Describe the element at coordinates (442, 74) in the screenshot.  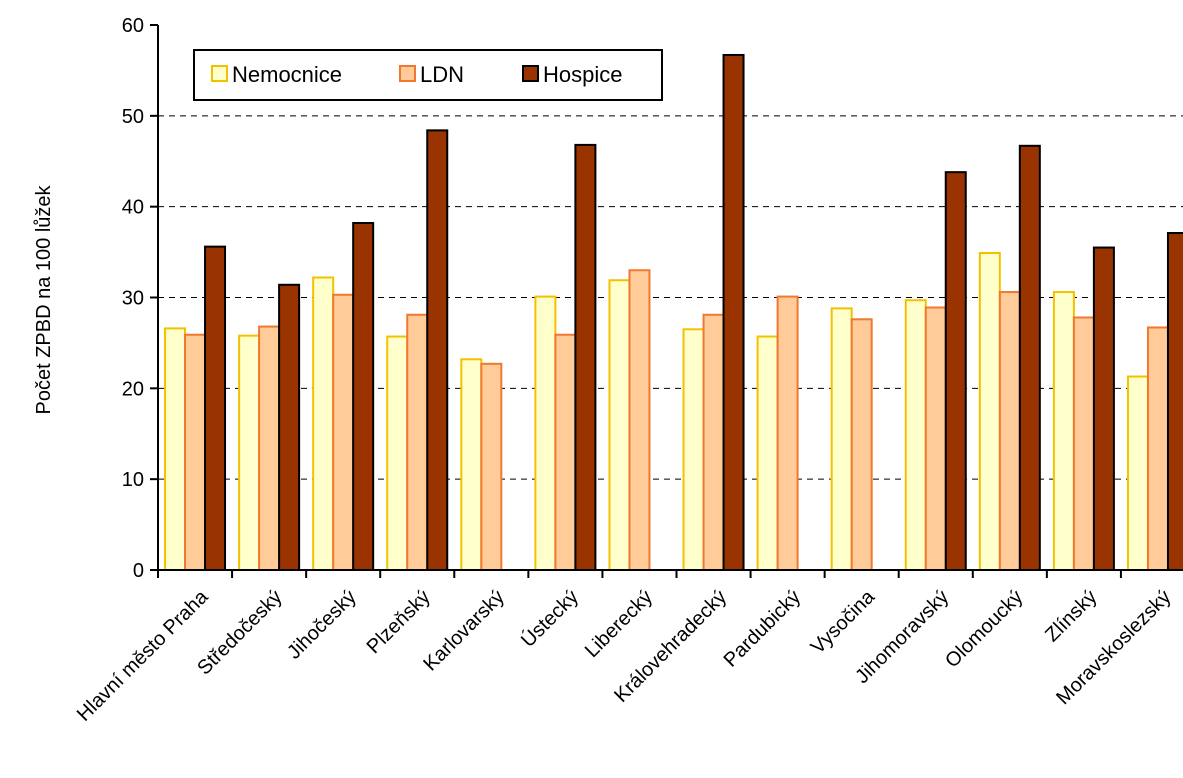
I see `legend-label-ldn: LDN` at that location.